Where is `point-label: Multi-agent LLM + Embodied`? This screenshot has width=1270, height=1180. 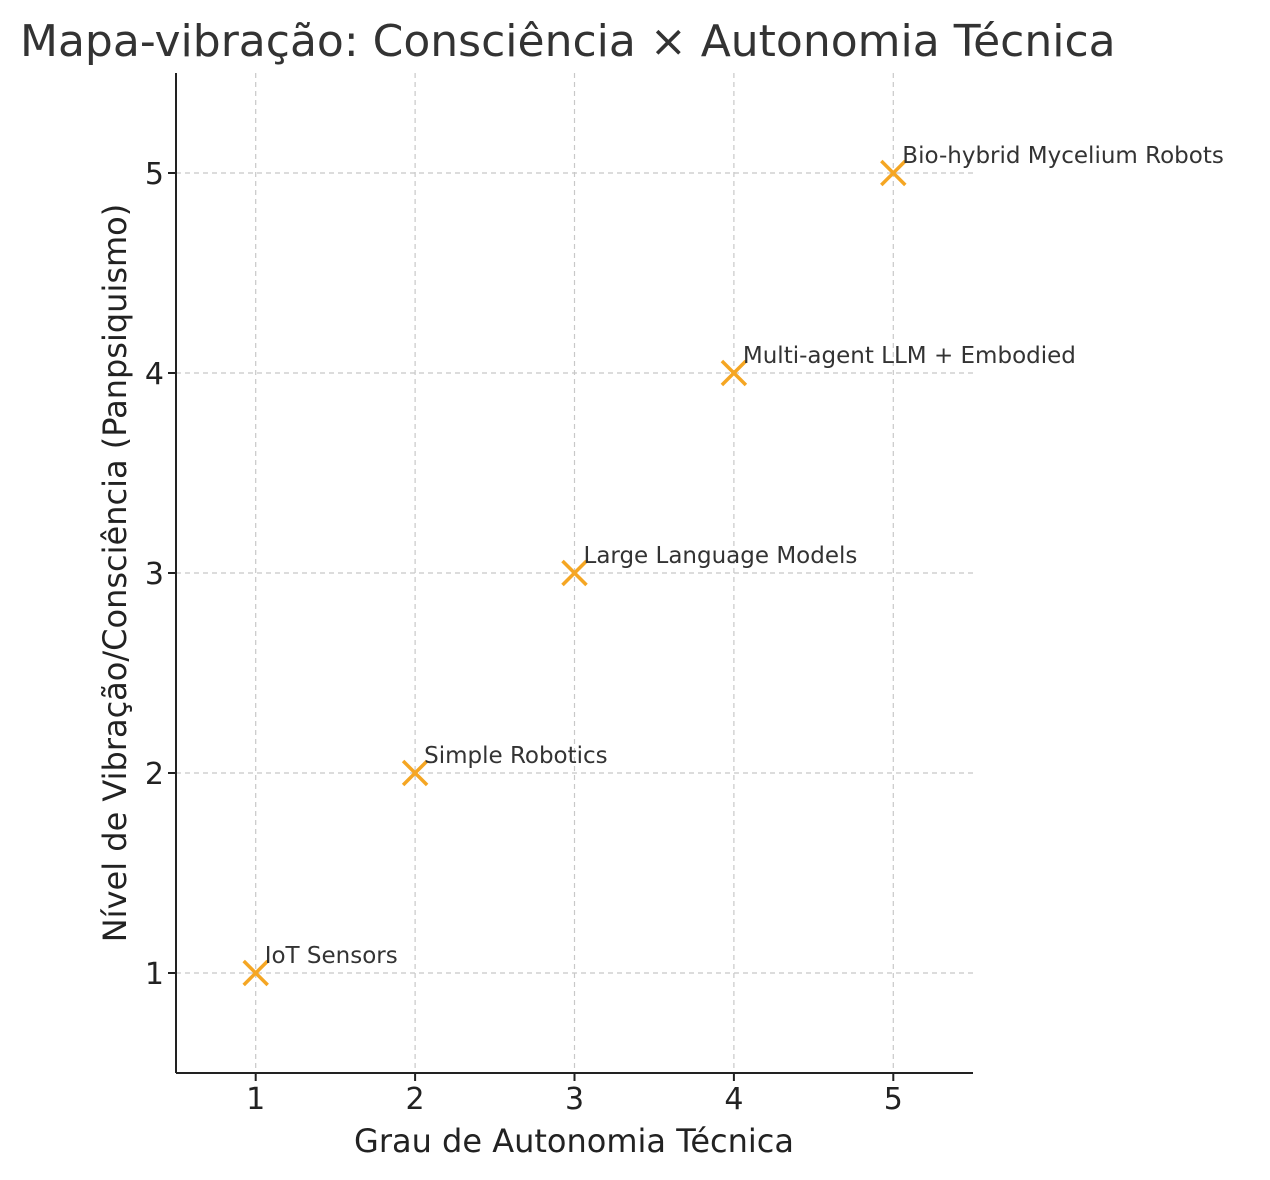
point-label: Multi-agent LLM + Embodied is located at coordinates (909, 356).